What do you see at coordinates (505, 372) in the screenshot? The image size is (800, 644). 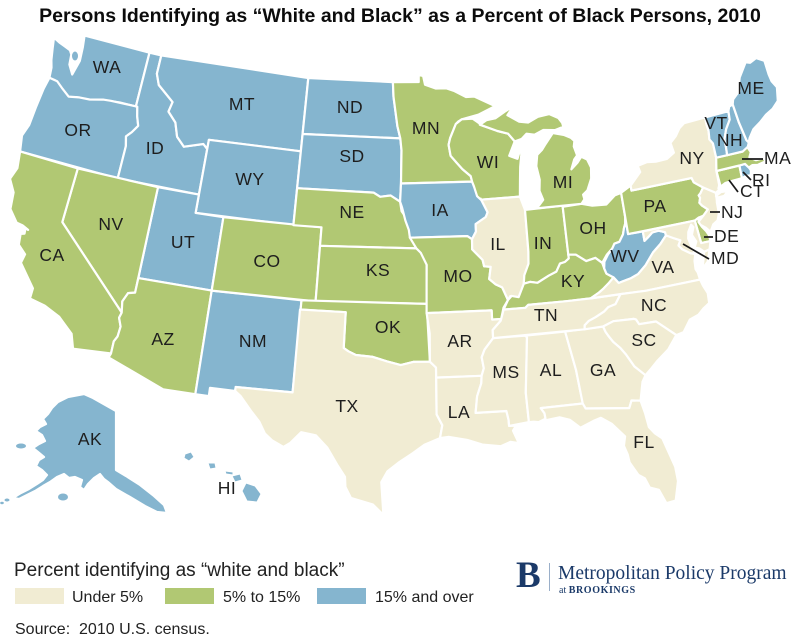 I see `svg-text: MS` at bounding box center [505, 372].